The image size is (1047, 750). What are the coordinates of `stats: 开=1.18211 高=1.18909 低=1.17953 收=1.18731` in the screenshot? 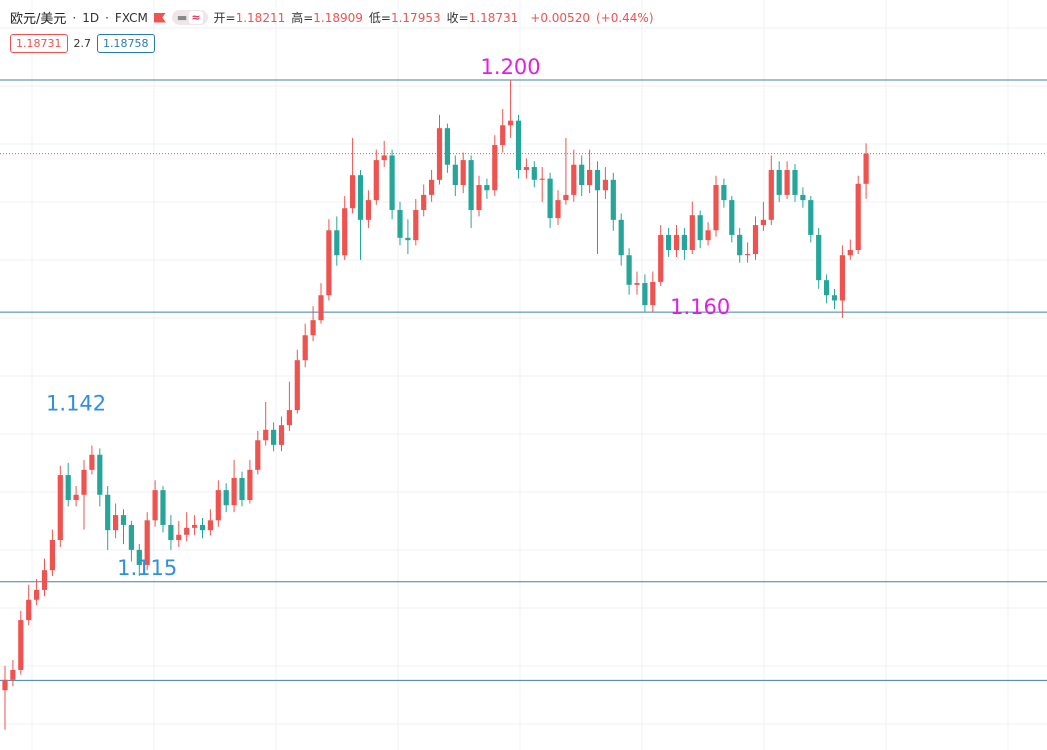 It's located at (369, 17).